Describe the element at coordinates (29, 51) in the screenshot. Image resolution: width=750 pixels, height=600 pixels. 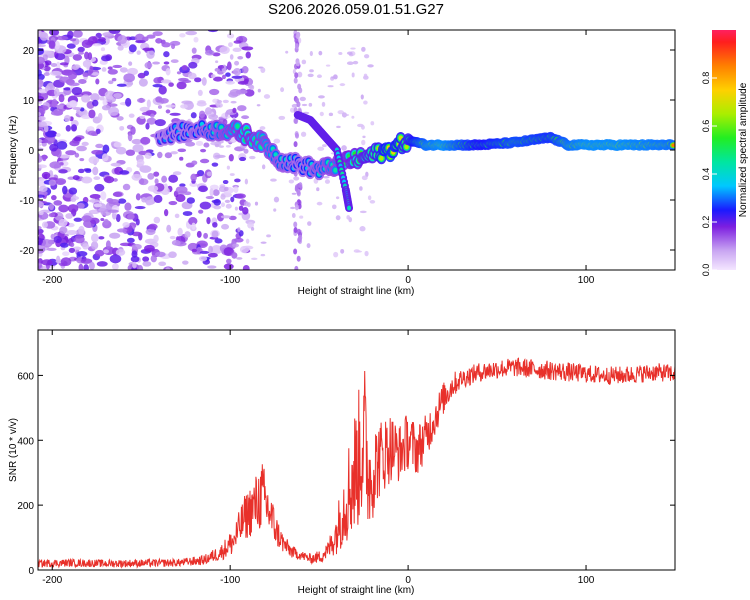
I see `spec-ytick-label: 20` at that location.